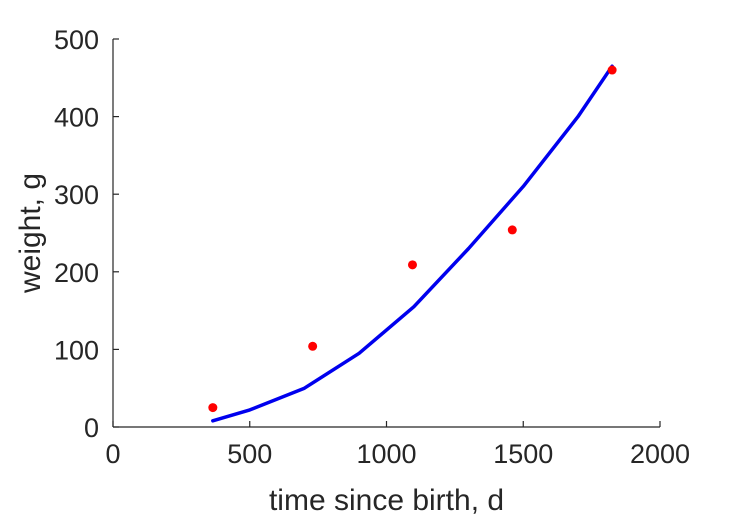  What do you see at coordinates (112, 454) in the screenshot?
I see `x-tick-label: 0` at bounding box center [112, 454].